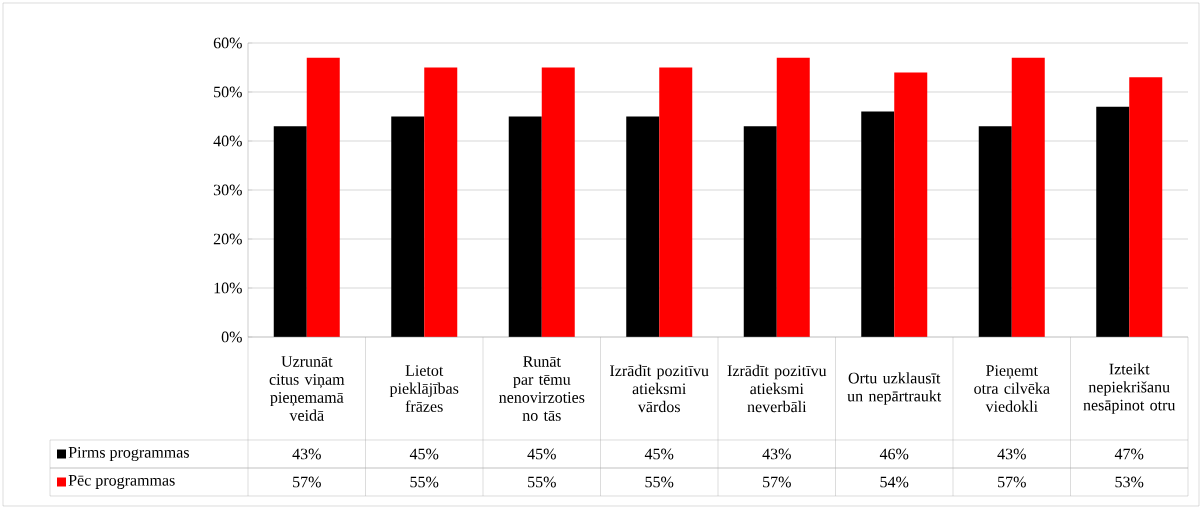 The height and width of the screenshot is (509, 1202). What do you see at coordinates (228, 288) in the screenshot?
I see `y-tick-label: 10%` at bounding box center [228, 288].